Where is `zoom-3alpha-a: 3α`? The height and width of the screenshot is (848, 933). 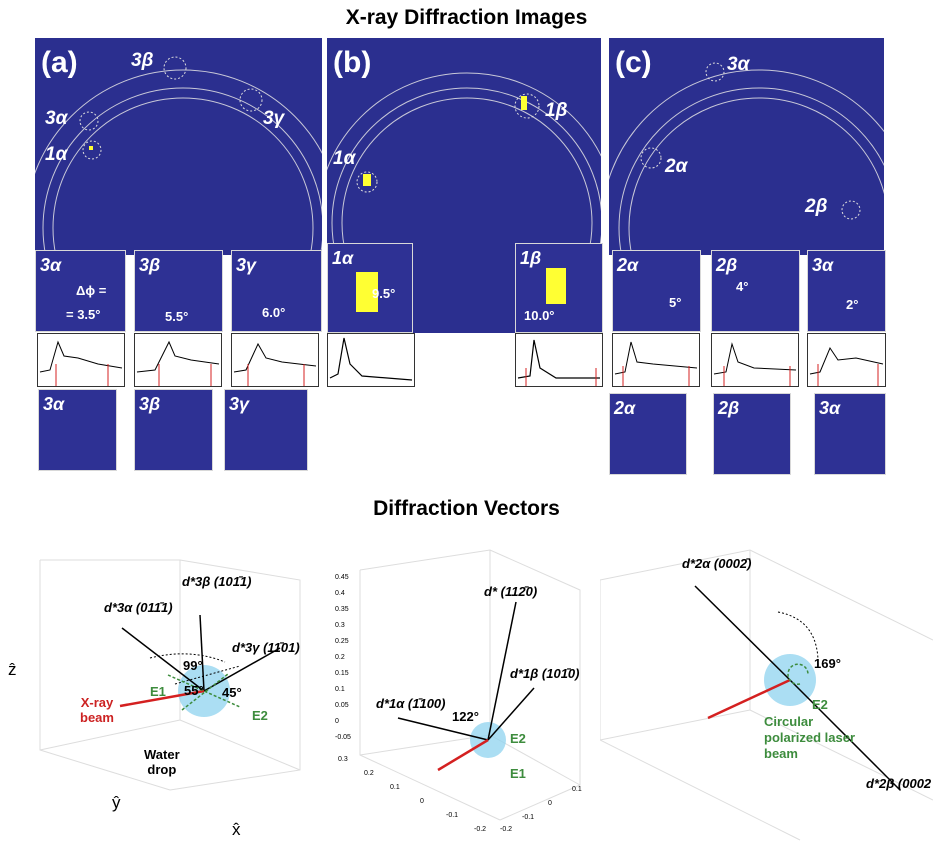 zoom-3alpha-a: 3α is located at coordinates (77, 430).